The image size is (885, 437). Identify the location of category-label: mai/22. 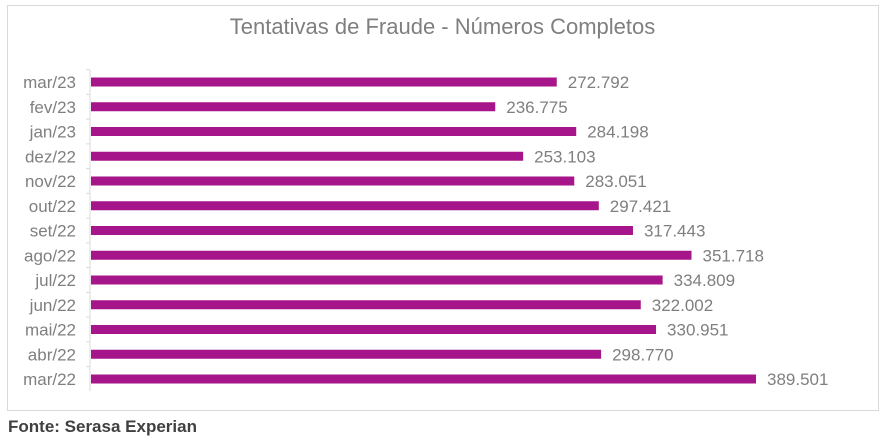
(50, 330).